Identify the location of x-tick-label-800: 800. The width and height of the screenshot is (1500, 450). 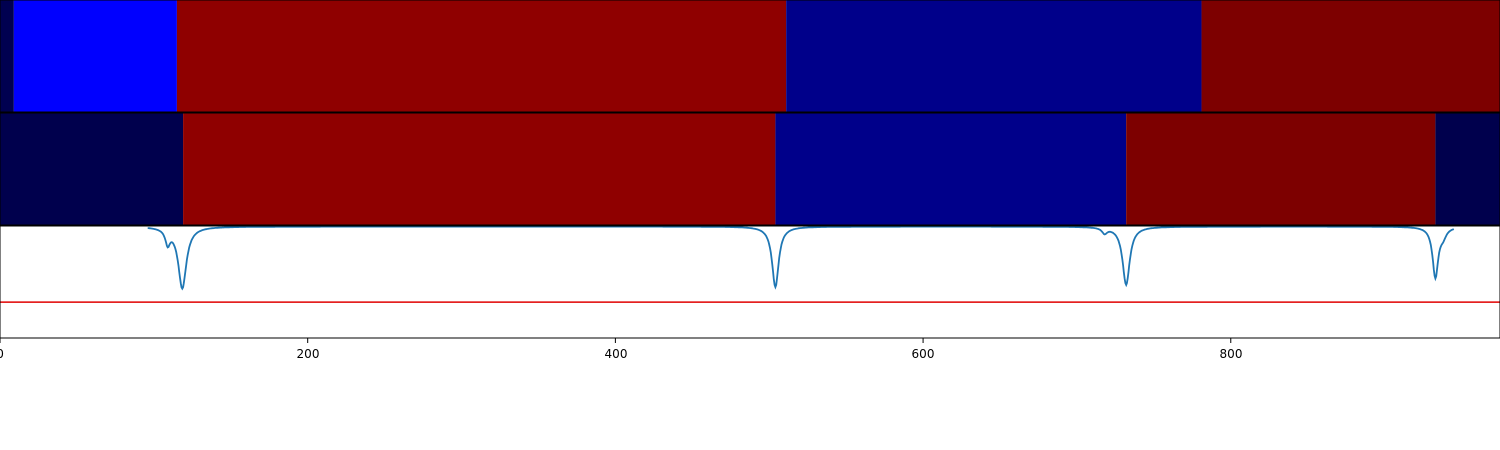
(1231, 354).